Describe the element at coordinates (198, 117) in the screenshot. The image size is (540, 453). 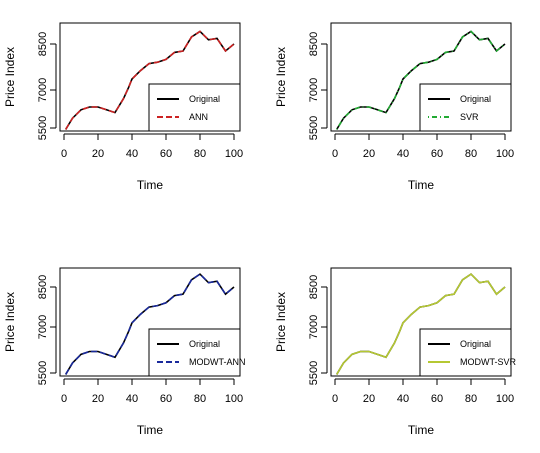
I see `legend-label: ANN` at that location.